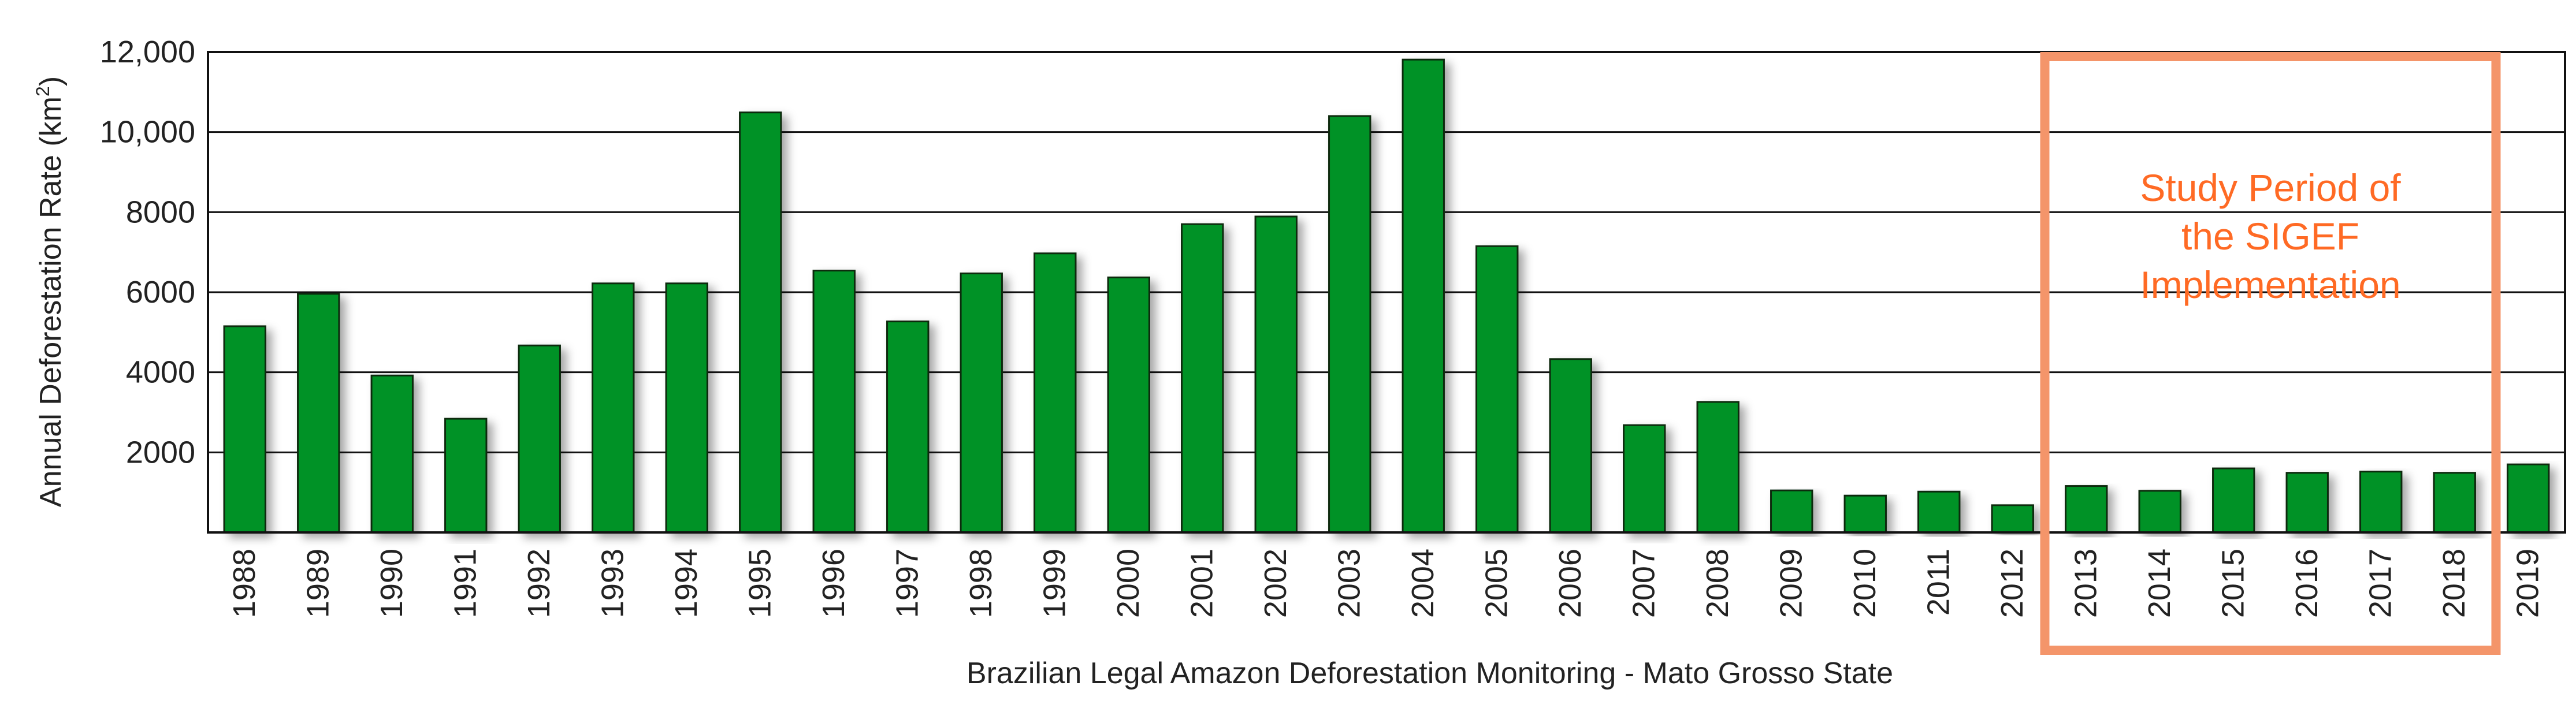 This screenshot has width=2576, height=708. I want to click on x-tick-label: 2015, so click(2233, 583).